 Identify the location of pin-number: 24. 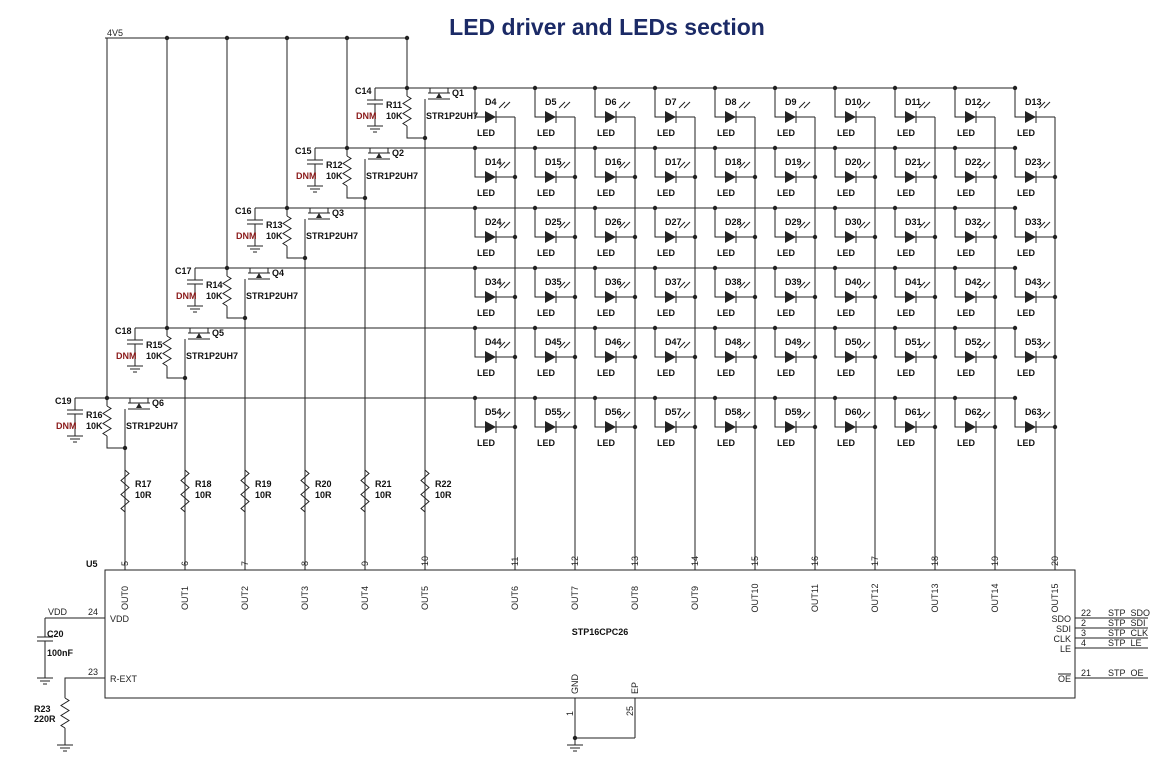
(93, 612).